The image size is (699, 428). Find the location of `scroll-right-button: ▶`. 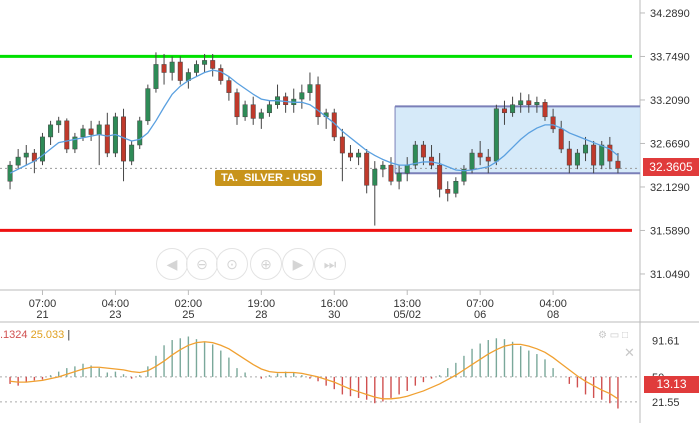

scroll-right-button: ▶ is located at coordinates (298, 264).